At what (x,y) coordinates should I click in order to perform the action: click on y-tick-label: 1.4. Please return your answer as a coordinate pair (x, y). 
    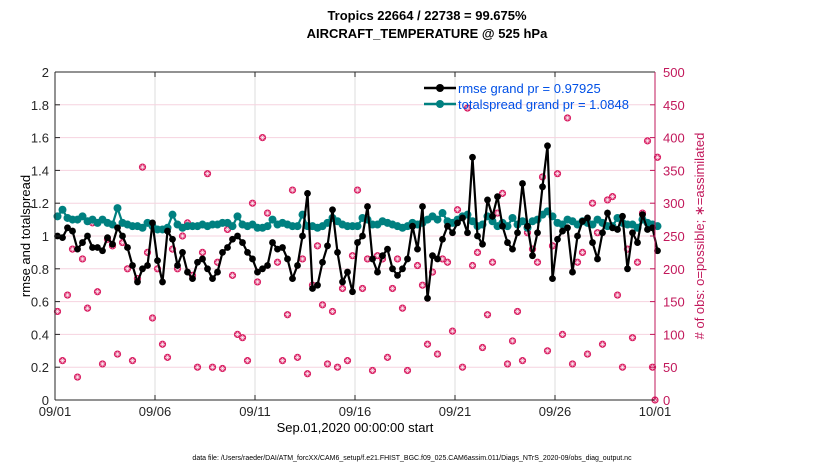
    Looking at the image, I should click on (40, 170).